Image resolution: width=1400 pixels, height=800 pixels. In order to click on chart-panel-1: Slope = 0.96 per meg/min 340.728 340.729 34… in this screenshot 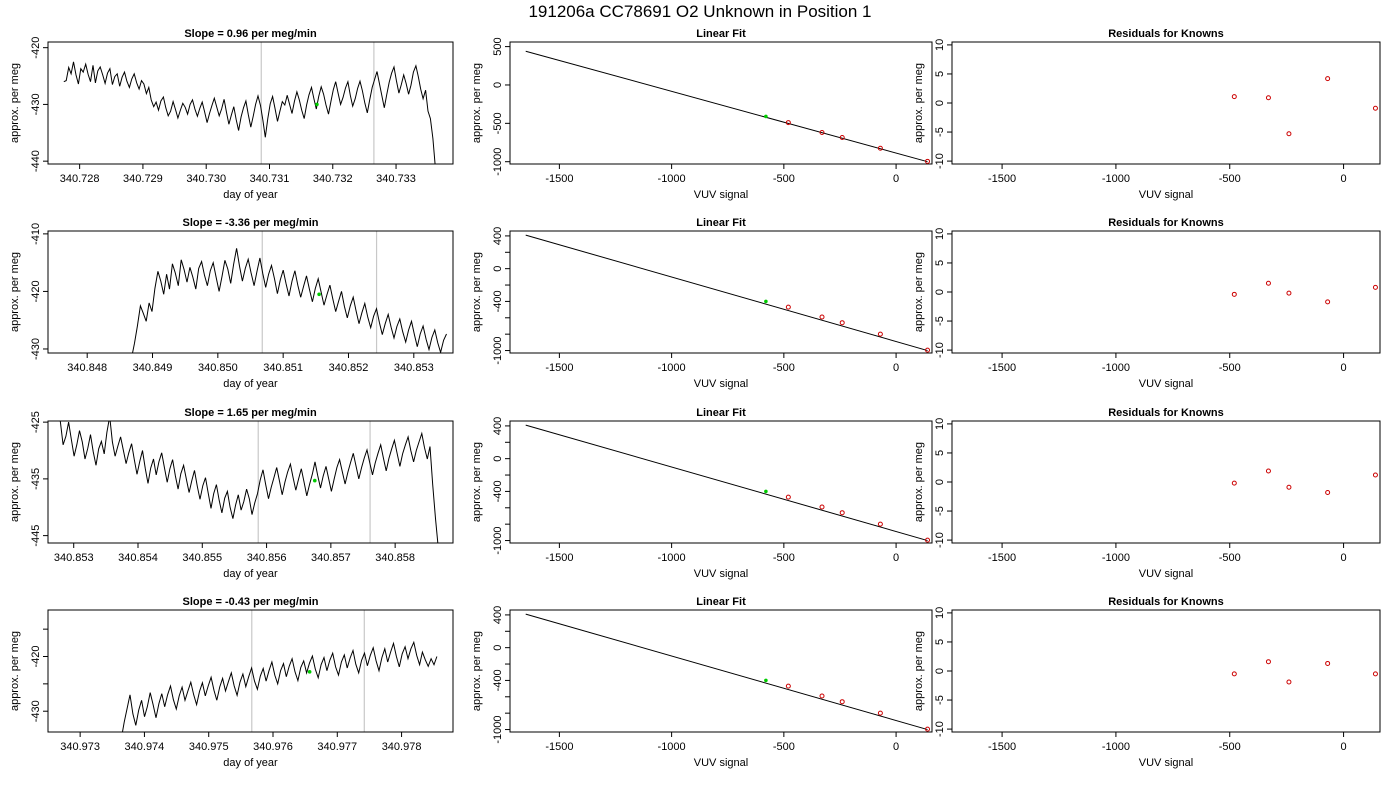, I will do `click(231, 114)`.